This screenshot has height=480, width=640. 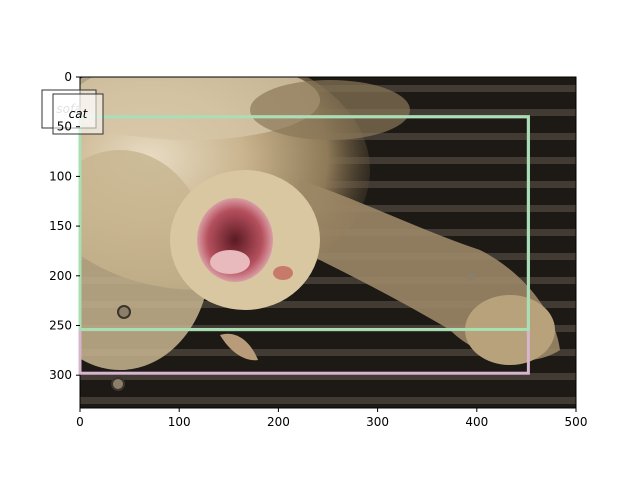 I want to click on y-tick-label: 250, so click(x=60, y=325).